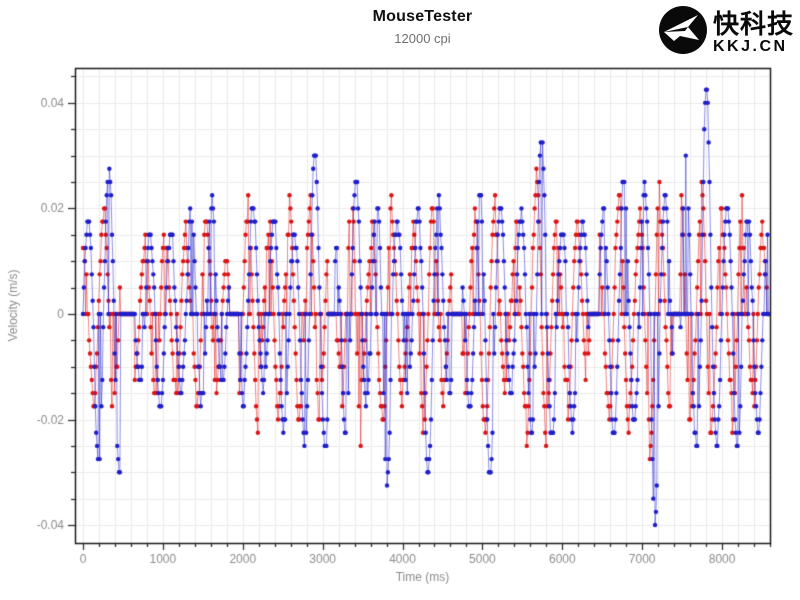 The width and height of the screenshot is (800, 600). Describe the element at coordinates (753, 23) in the screenshot. I see `logo-cn-text: 快科技` at that location.